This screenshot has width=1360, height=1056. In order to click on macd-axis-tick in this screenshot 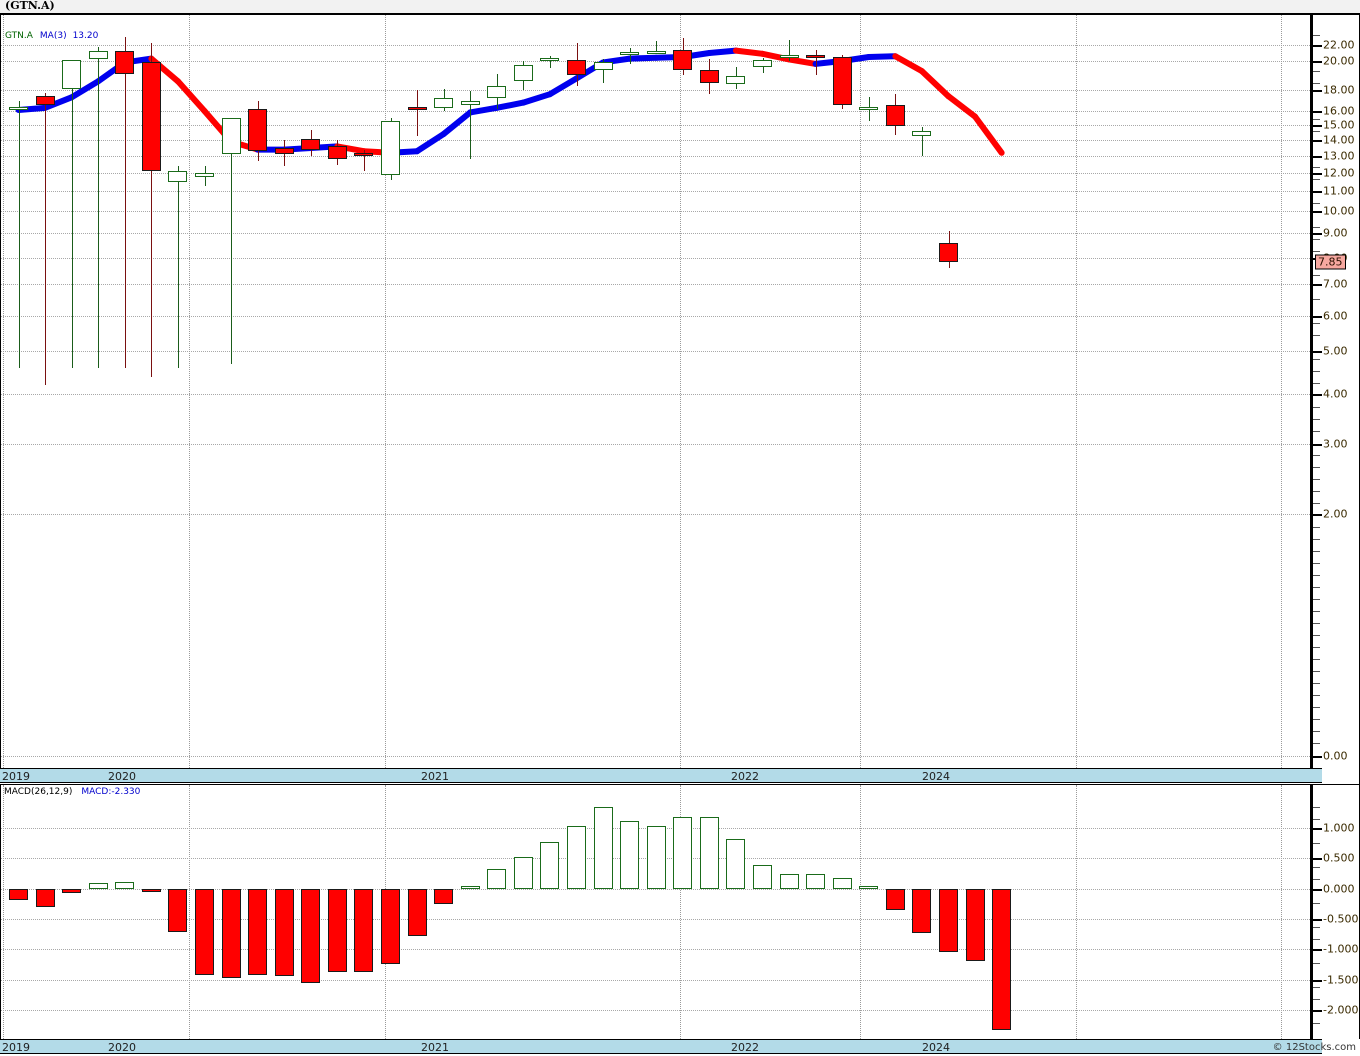, I will do `click(1317, 920)`.